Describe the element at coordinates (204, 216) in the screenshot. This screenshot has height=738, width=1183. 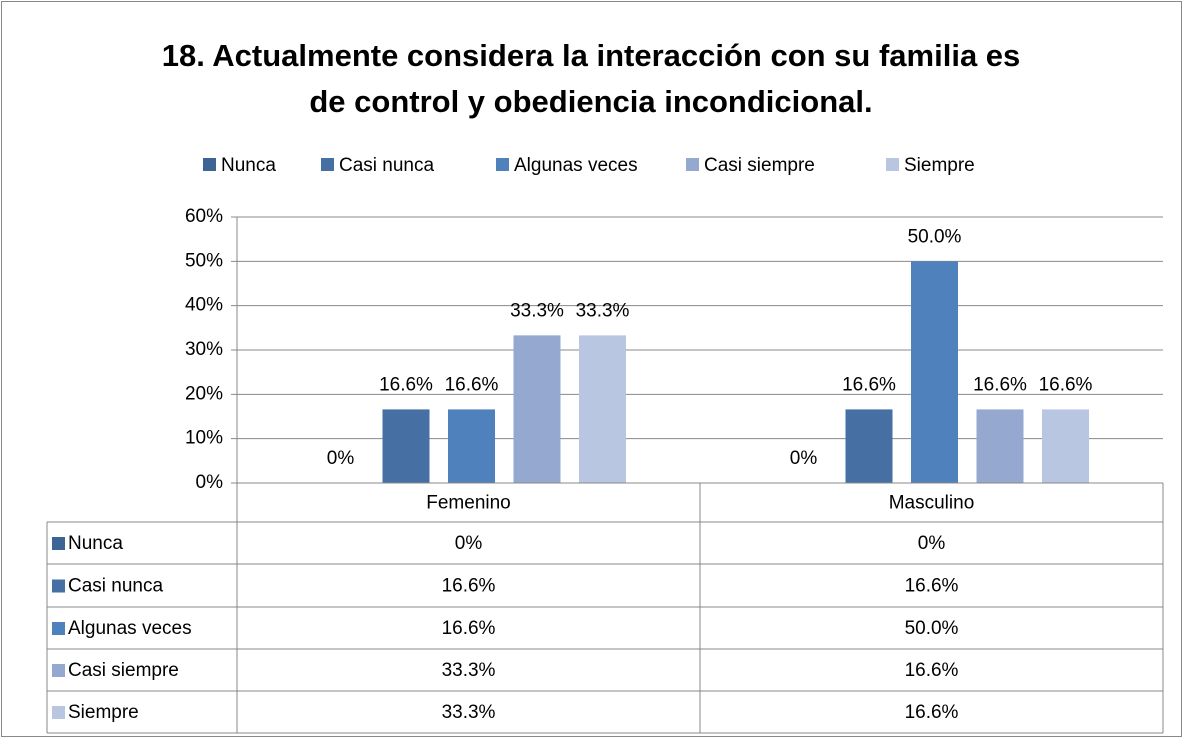
I see `y-tick-label: 60%` at that location.